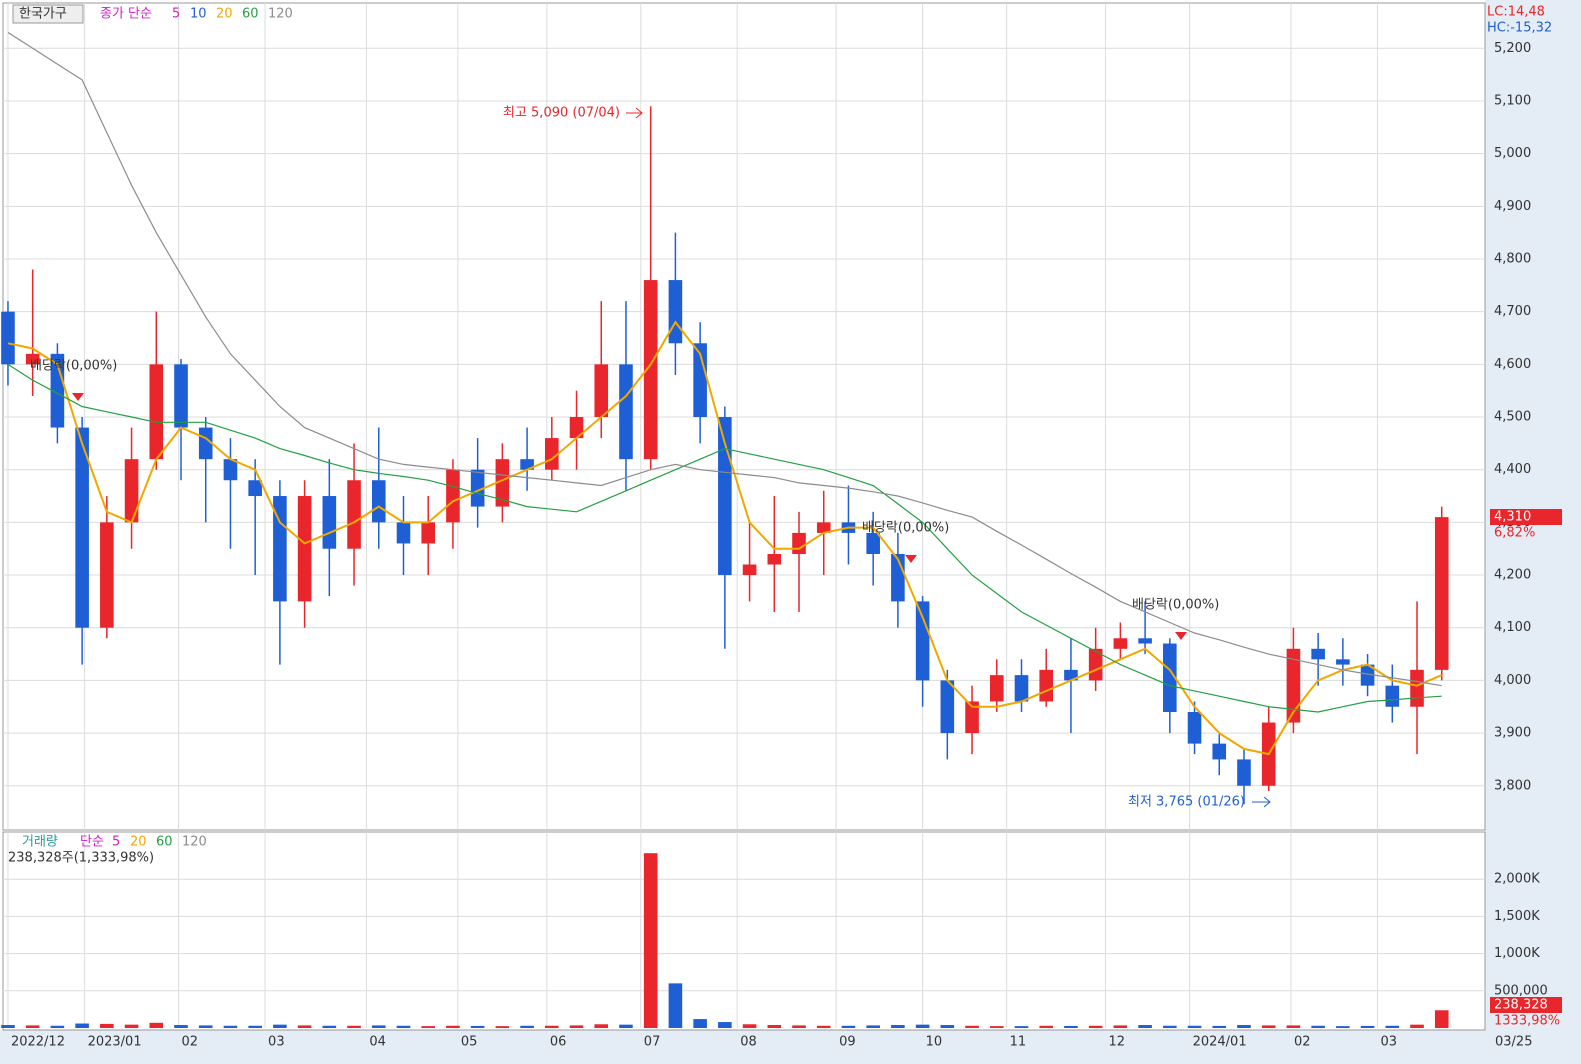  I want to click on x-tick-label: 08, so click(748, 1042).